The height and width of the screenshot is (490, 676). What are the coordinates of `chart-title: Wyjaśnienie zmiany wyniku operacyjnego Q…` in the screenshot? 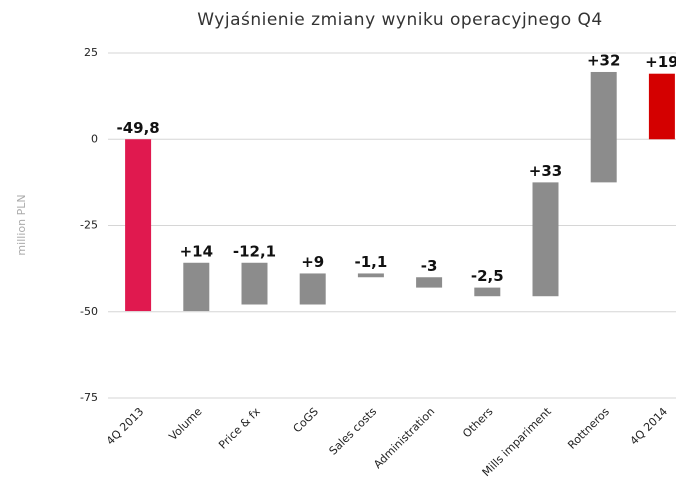 It's located at (399, 20).